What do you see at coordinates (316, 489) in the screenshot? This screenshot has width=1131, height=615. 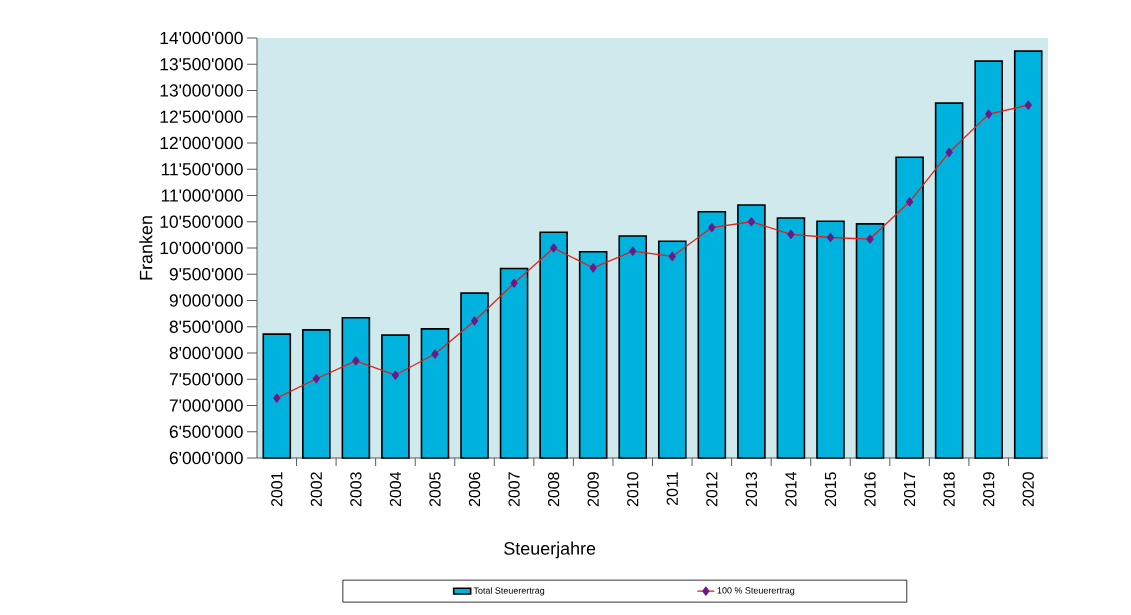 I see `x-tick-label: 2002` at bounding box center [316, 489].